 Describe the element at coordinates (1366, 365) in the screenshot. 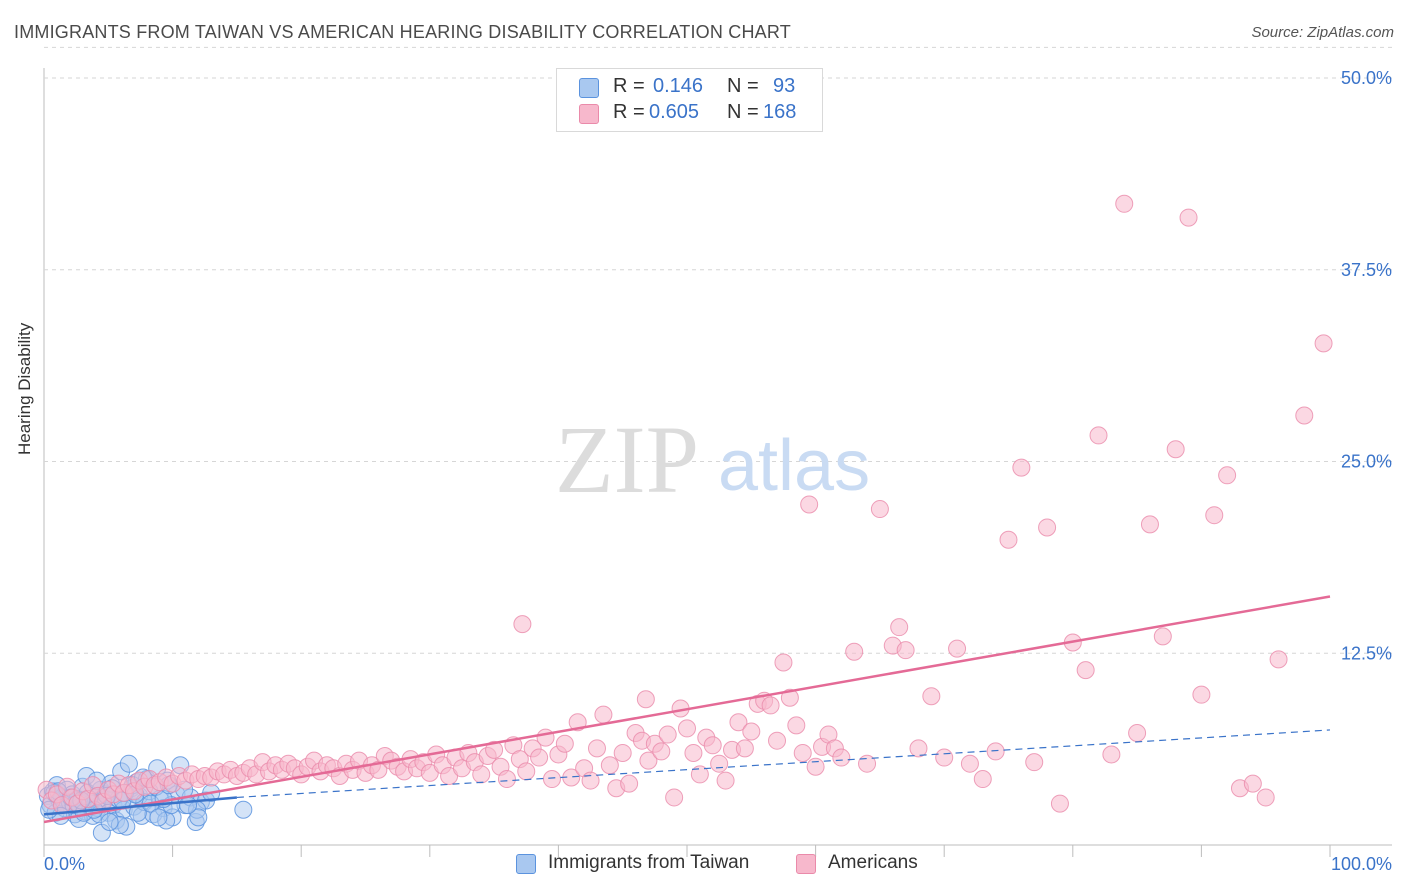

I see `y-tick-labels: 12.5% 25.0% 37.5% 50.0%` at that location.